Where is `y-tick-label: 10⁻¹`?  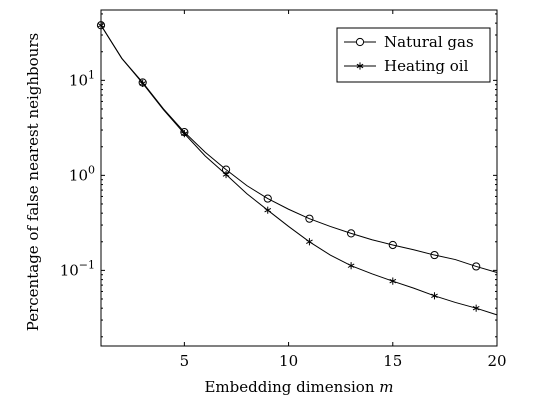 y-tick-label: 10⁻¹ is located at coordinates (77, 268).